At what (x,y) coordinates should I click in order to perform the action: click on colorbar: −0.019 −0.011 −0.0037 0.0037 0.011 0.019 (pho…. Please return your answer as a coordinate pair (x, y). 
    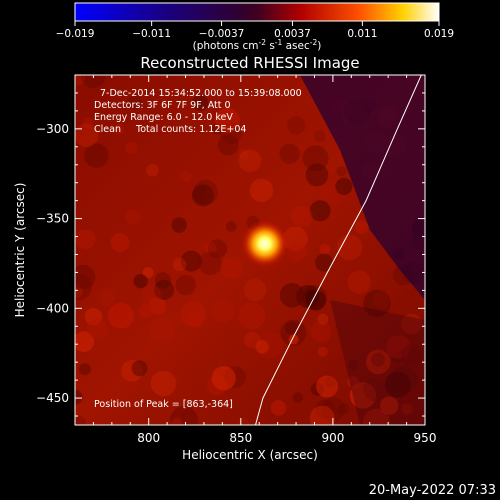
    Looking at the image, I should click on (255, 27).